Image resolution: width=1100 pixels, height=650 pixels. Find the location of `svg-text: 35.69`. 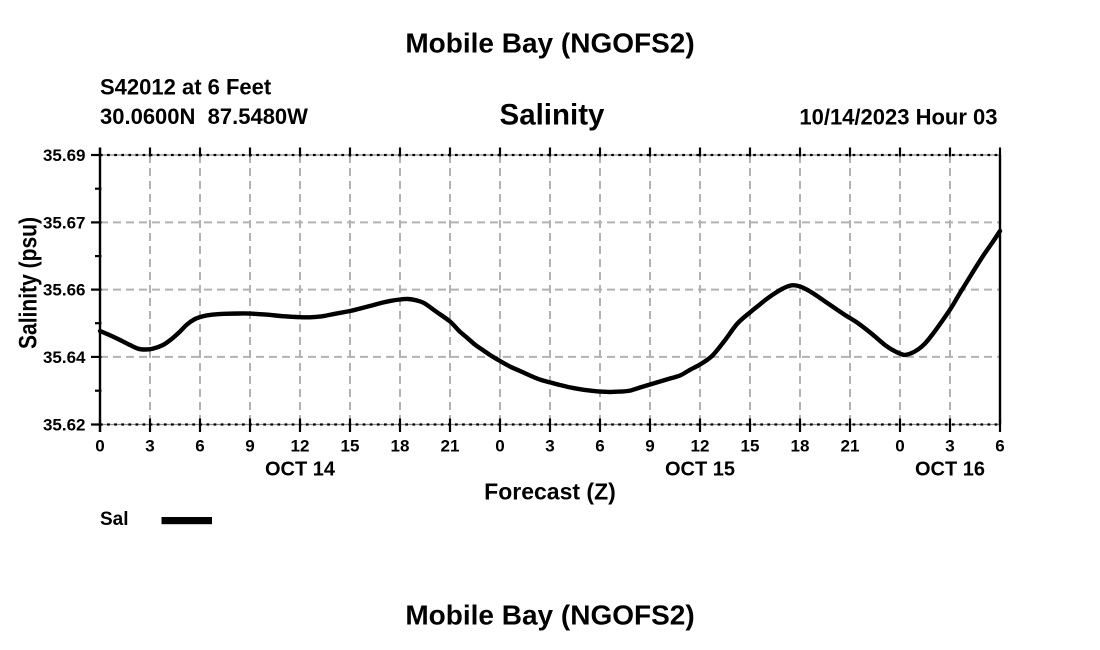

svg-text: 35.69 is located at coordinates (64, 155).